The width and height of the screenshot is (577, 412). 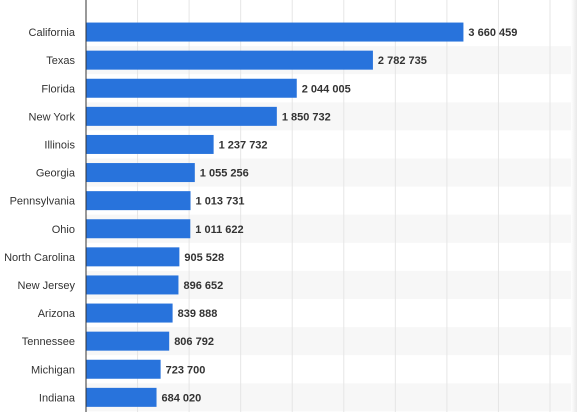 I want to click on value-label: 1 011 622, so click(x=219, y=230).